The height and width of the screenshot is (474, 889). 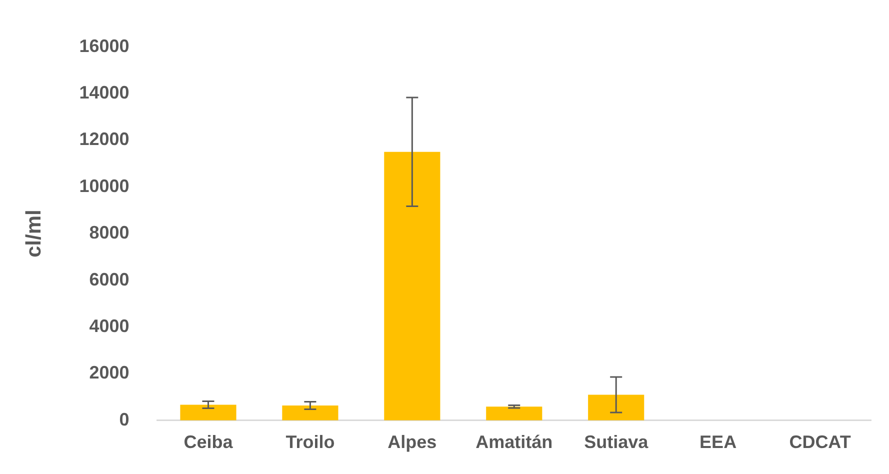 I want to click on y-tick-label: 10000, so click(x=104, y=186).